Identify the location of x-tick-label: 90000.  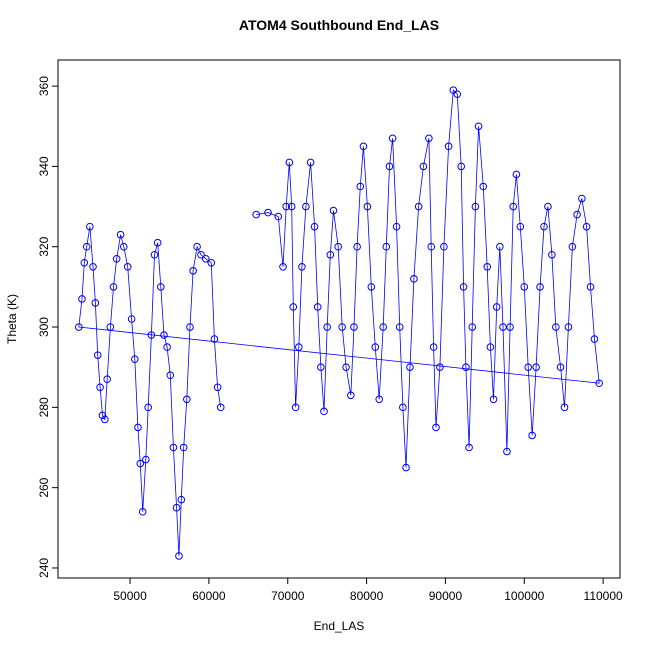
(446, 596).